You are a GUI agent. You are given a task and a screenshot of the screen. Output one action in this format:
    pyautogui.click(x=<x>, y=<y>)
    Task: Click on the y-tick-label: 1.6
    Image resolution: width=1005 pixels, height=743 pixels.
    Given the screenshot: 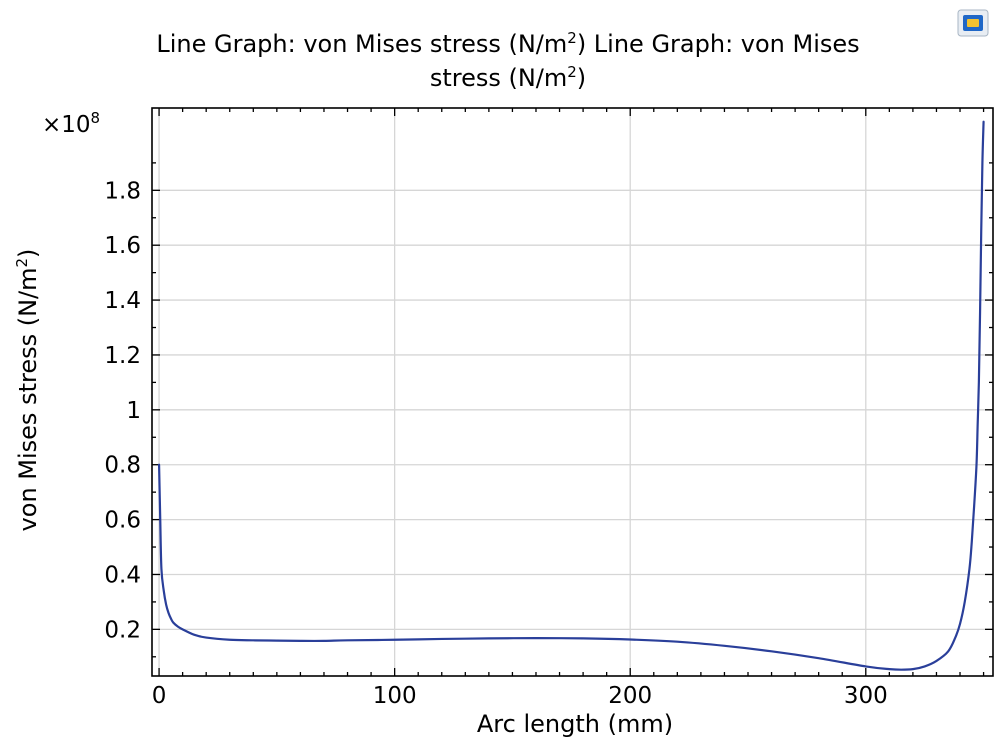 What is the action you would take?
    pyautogui.click(x=122, y=246)
    